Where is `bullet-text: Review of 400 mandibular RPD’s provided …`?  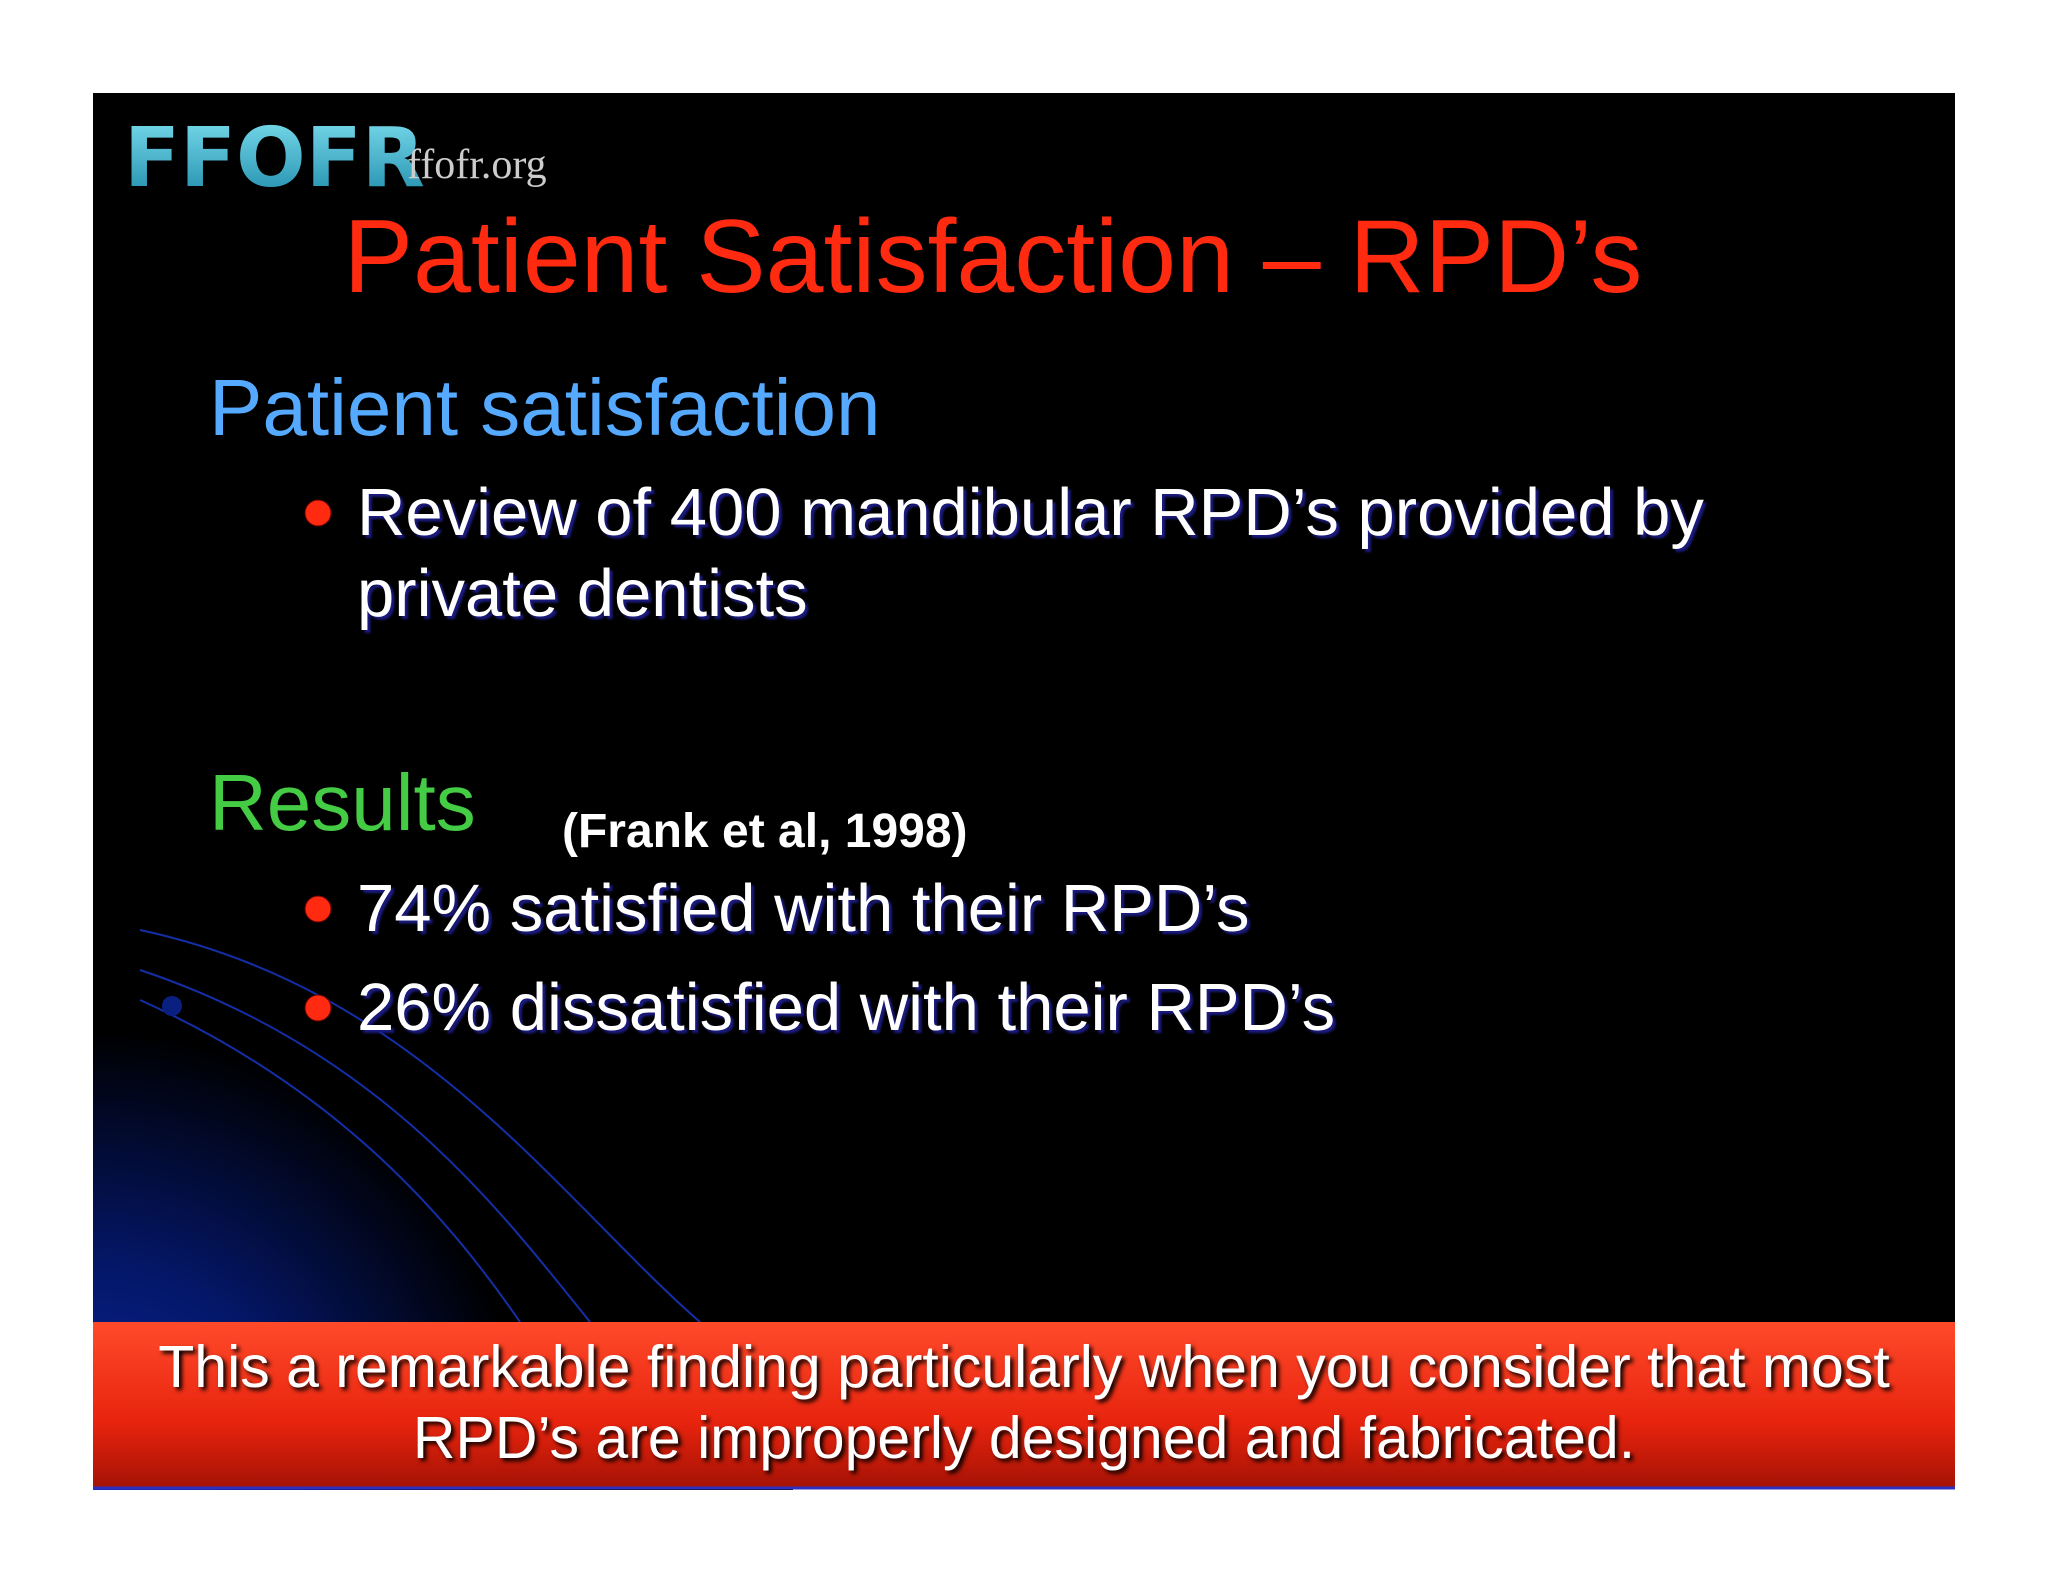 bullet-text: Review of 400 mandibular RPD’s provided … is located at coordinates (1030, 512).